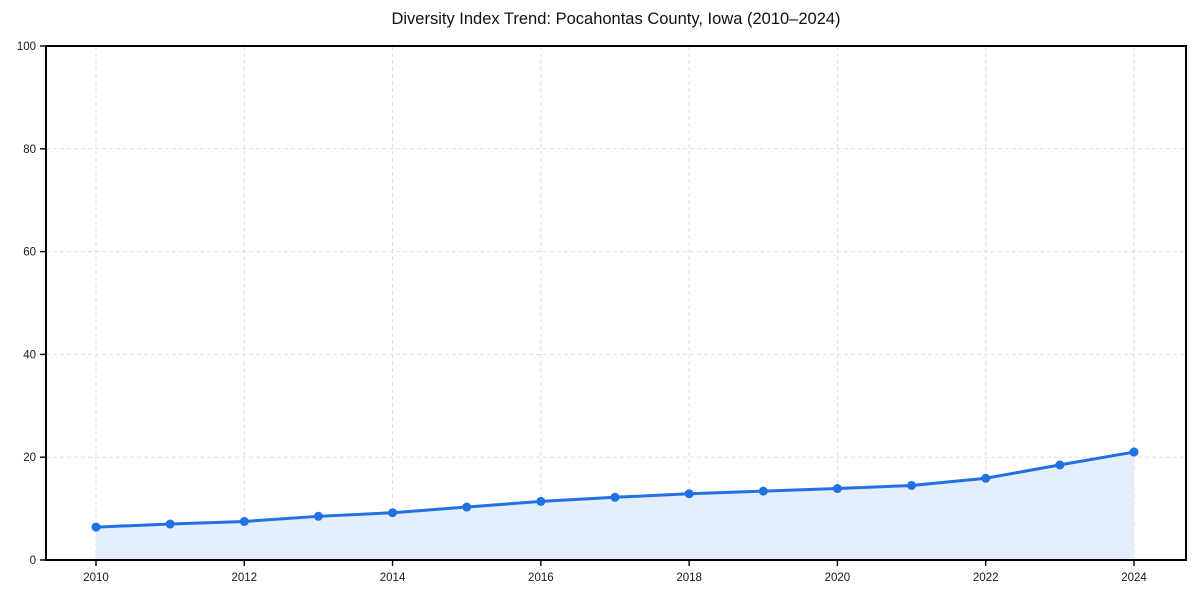 The width and height of the screenshot is (1200, 600). What do you see at coordinates (838, 578) in the screenshot?
I see `x-tick-label: 2020` at bounding box center [838, 578].